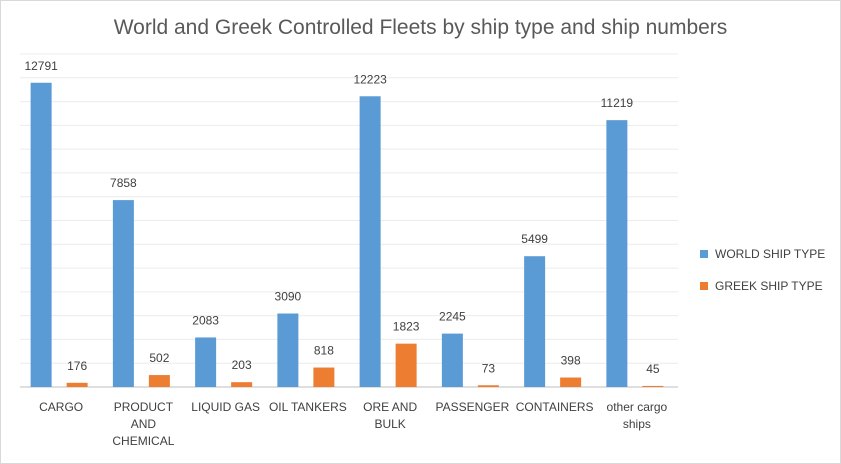  Describe the element at coordinates (288, 297) in the screenshot. I see `data-label: 3090` at that location.